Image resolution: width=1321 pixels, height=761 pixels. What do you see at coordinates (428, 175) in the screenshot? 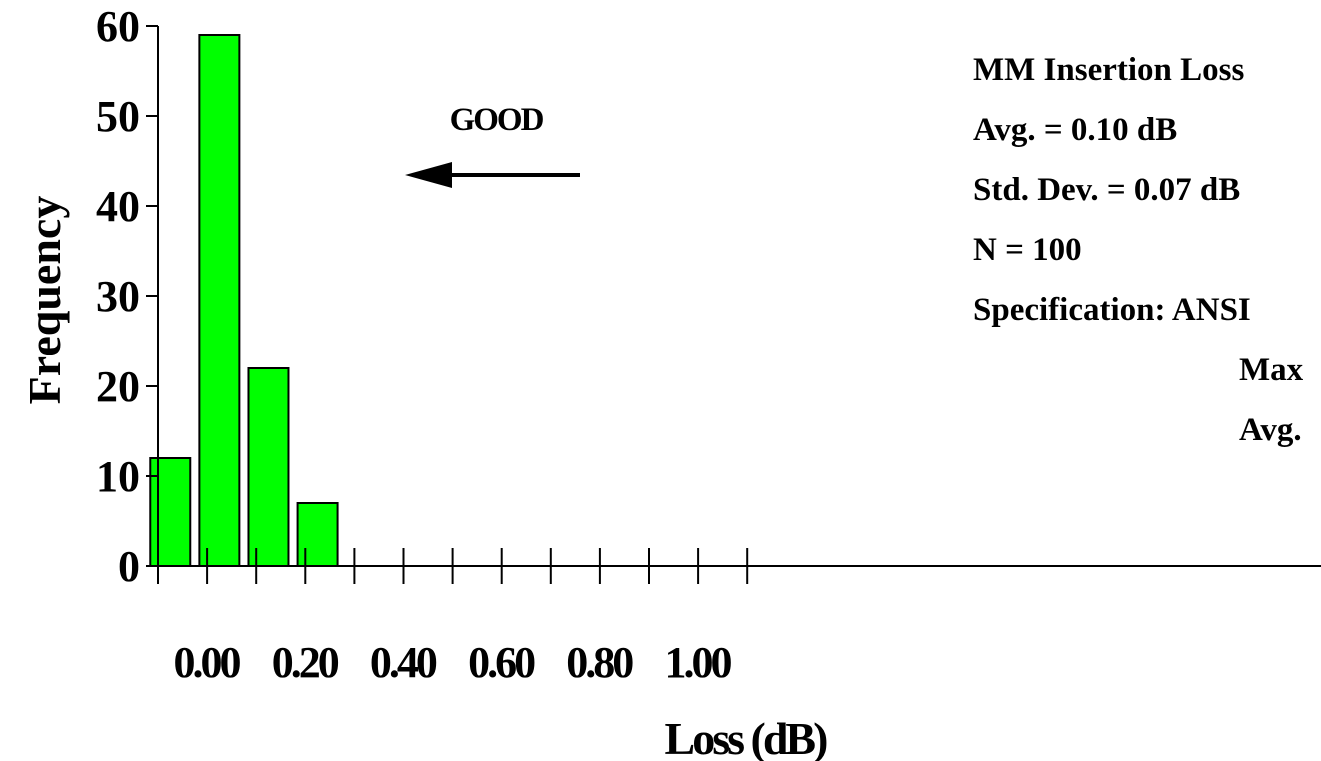
I see `arrow-left-icon` at bounding box center [428, 175].